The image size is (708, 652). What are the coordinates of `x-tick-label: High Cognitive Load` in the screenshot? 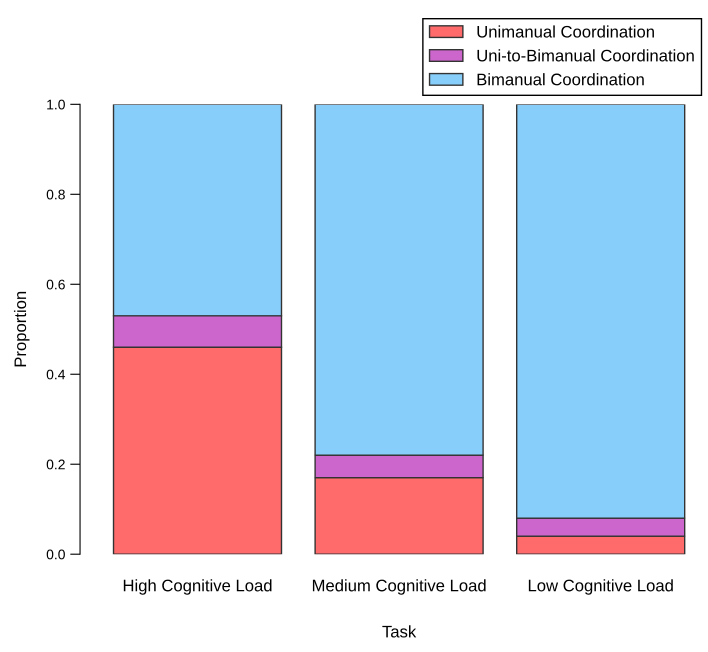 It's located at (198, 587).